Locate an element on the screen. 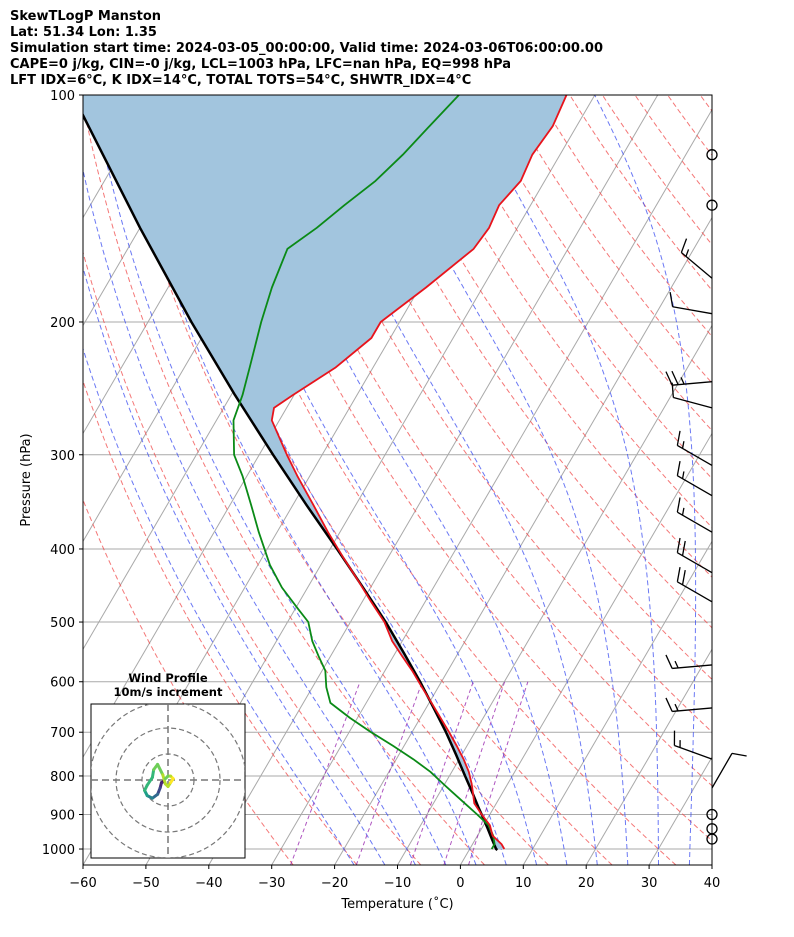 The image size is (794, 937). y-tick-label: 800 is located at coordinates (62, 777).